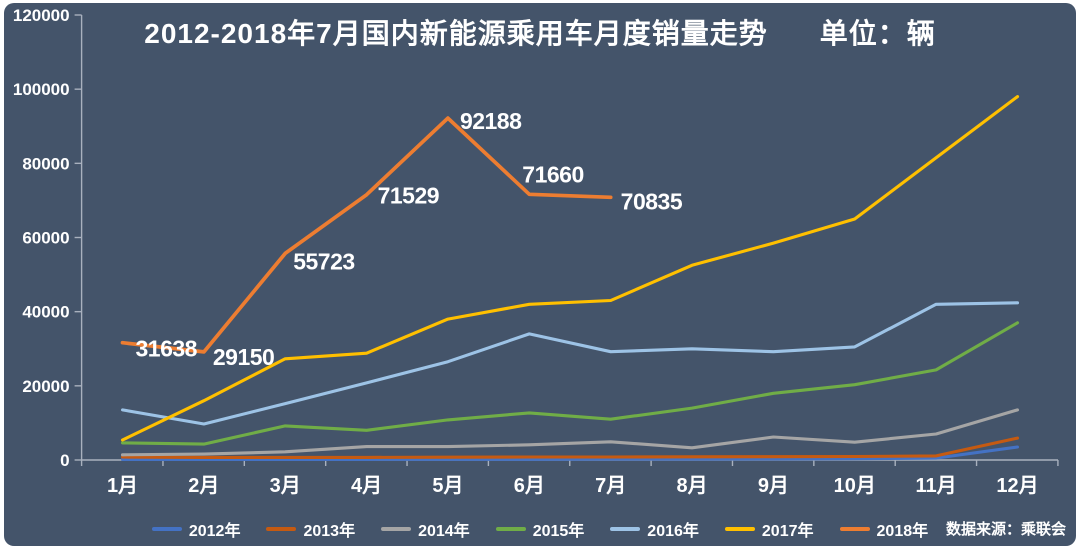 The image size is (1080, 551). I want to click on y-tick-label: 120000, so click(41, 15).